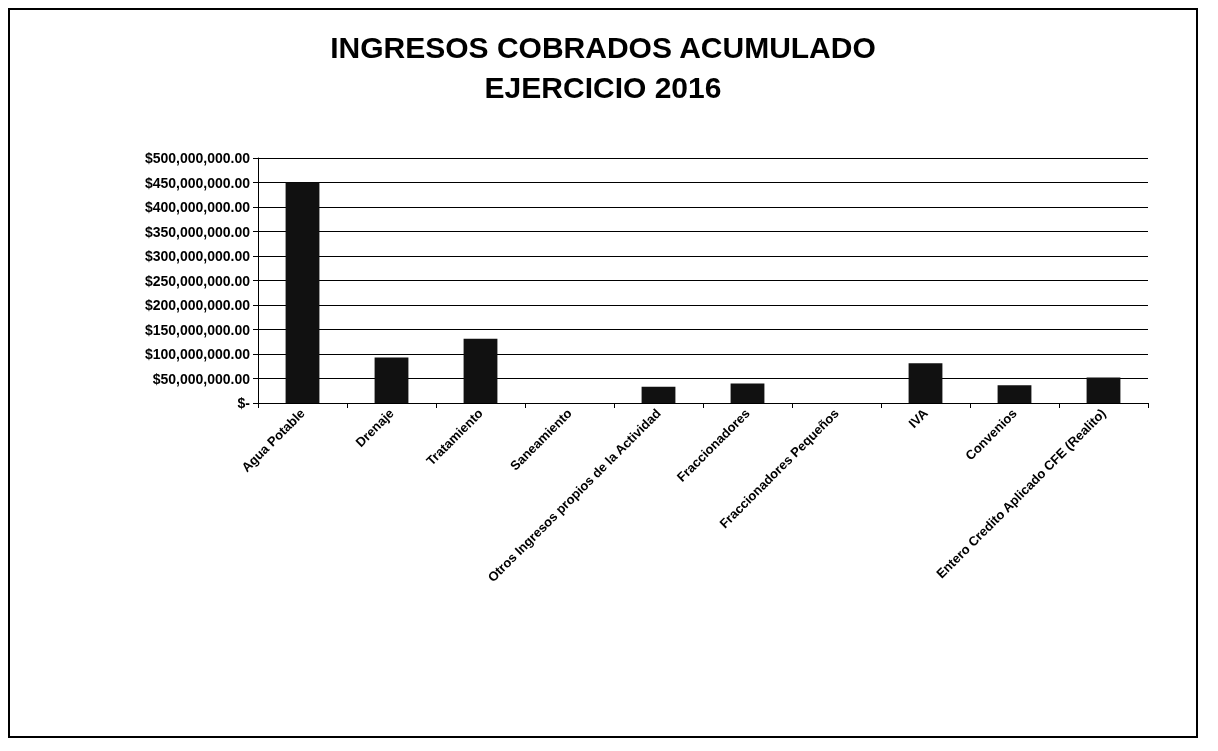  I want to click on y-tick-label: $100,000,000.00, so click(197, 354).